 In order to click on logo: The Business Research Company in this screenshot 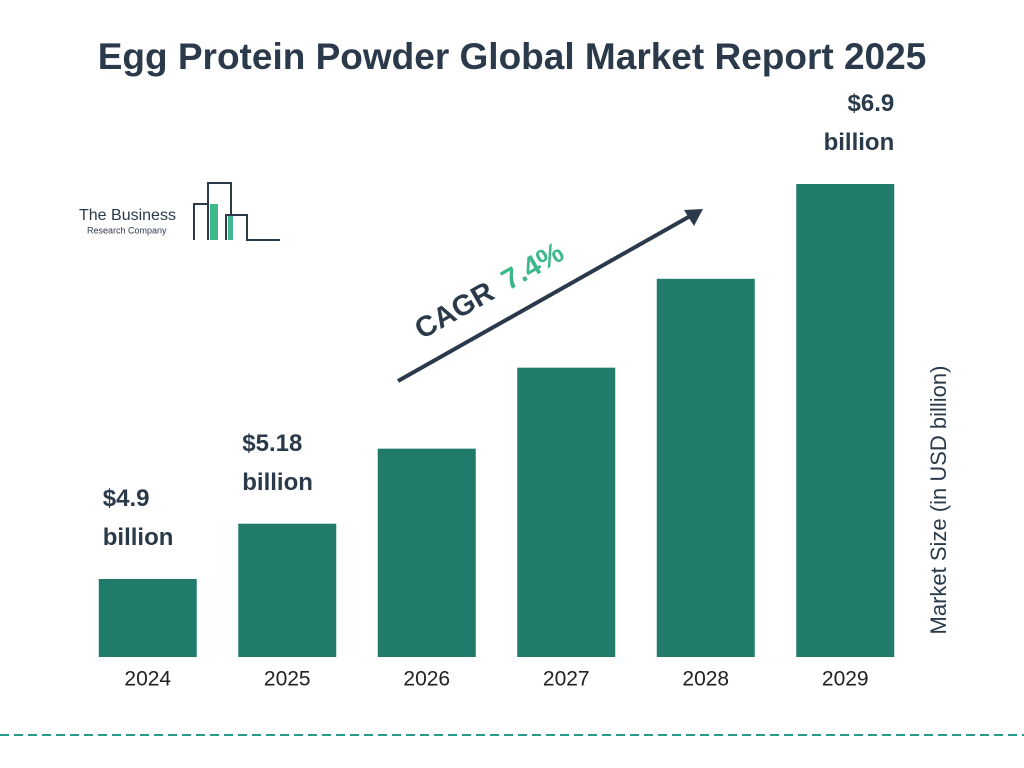, I will do `click(179, 211)`.